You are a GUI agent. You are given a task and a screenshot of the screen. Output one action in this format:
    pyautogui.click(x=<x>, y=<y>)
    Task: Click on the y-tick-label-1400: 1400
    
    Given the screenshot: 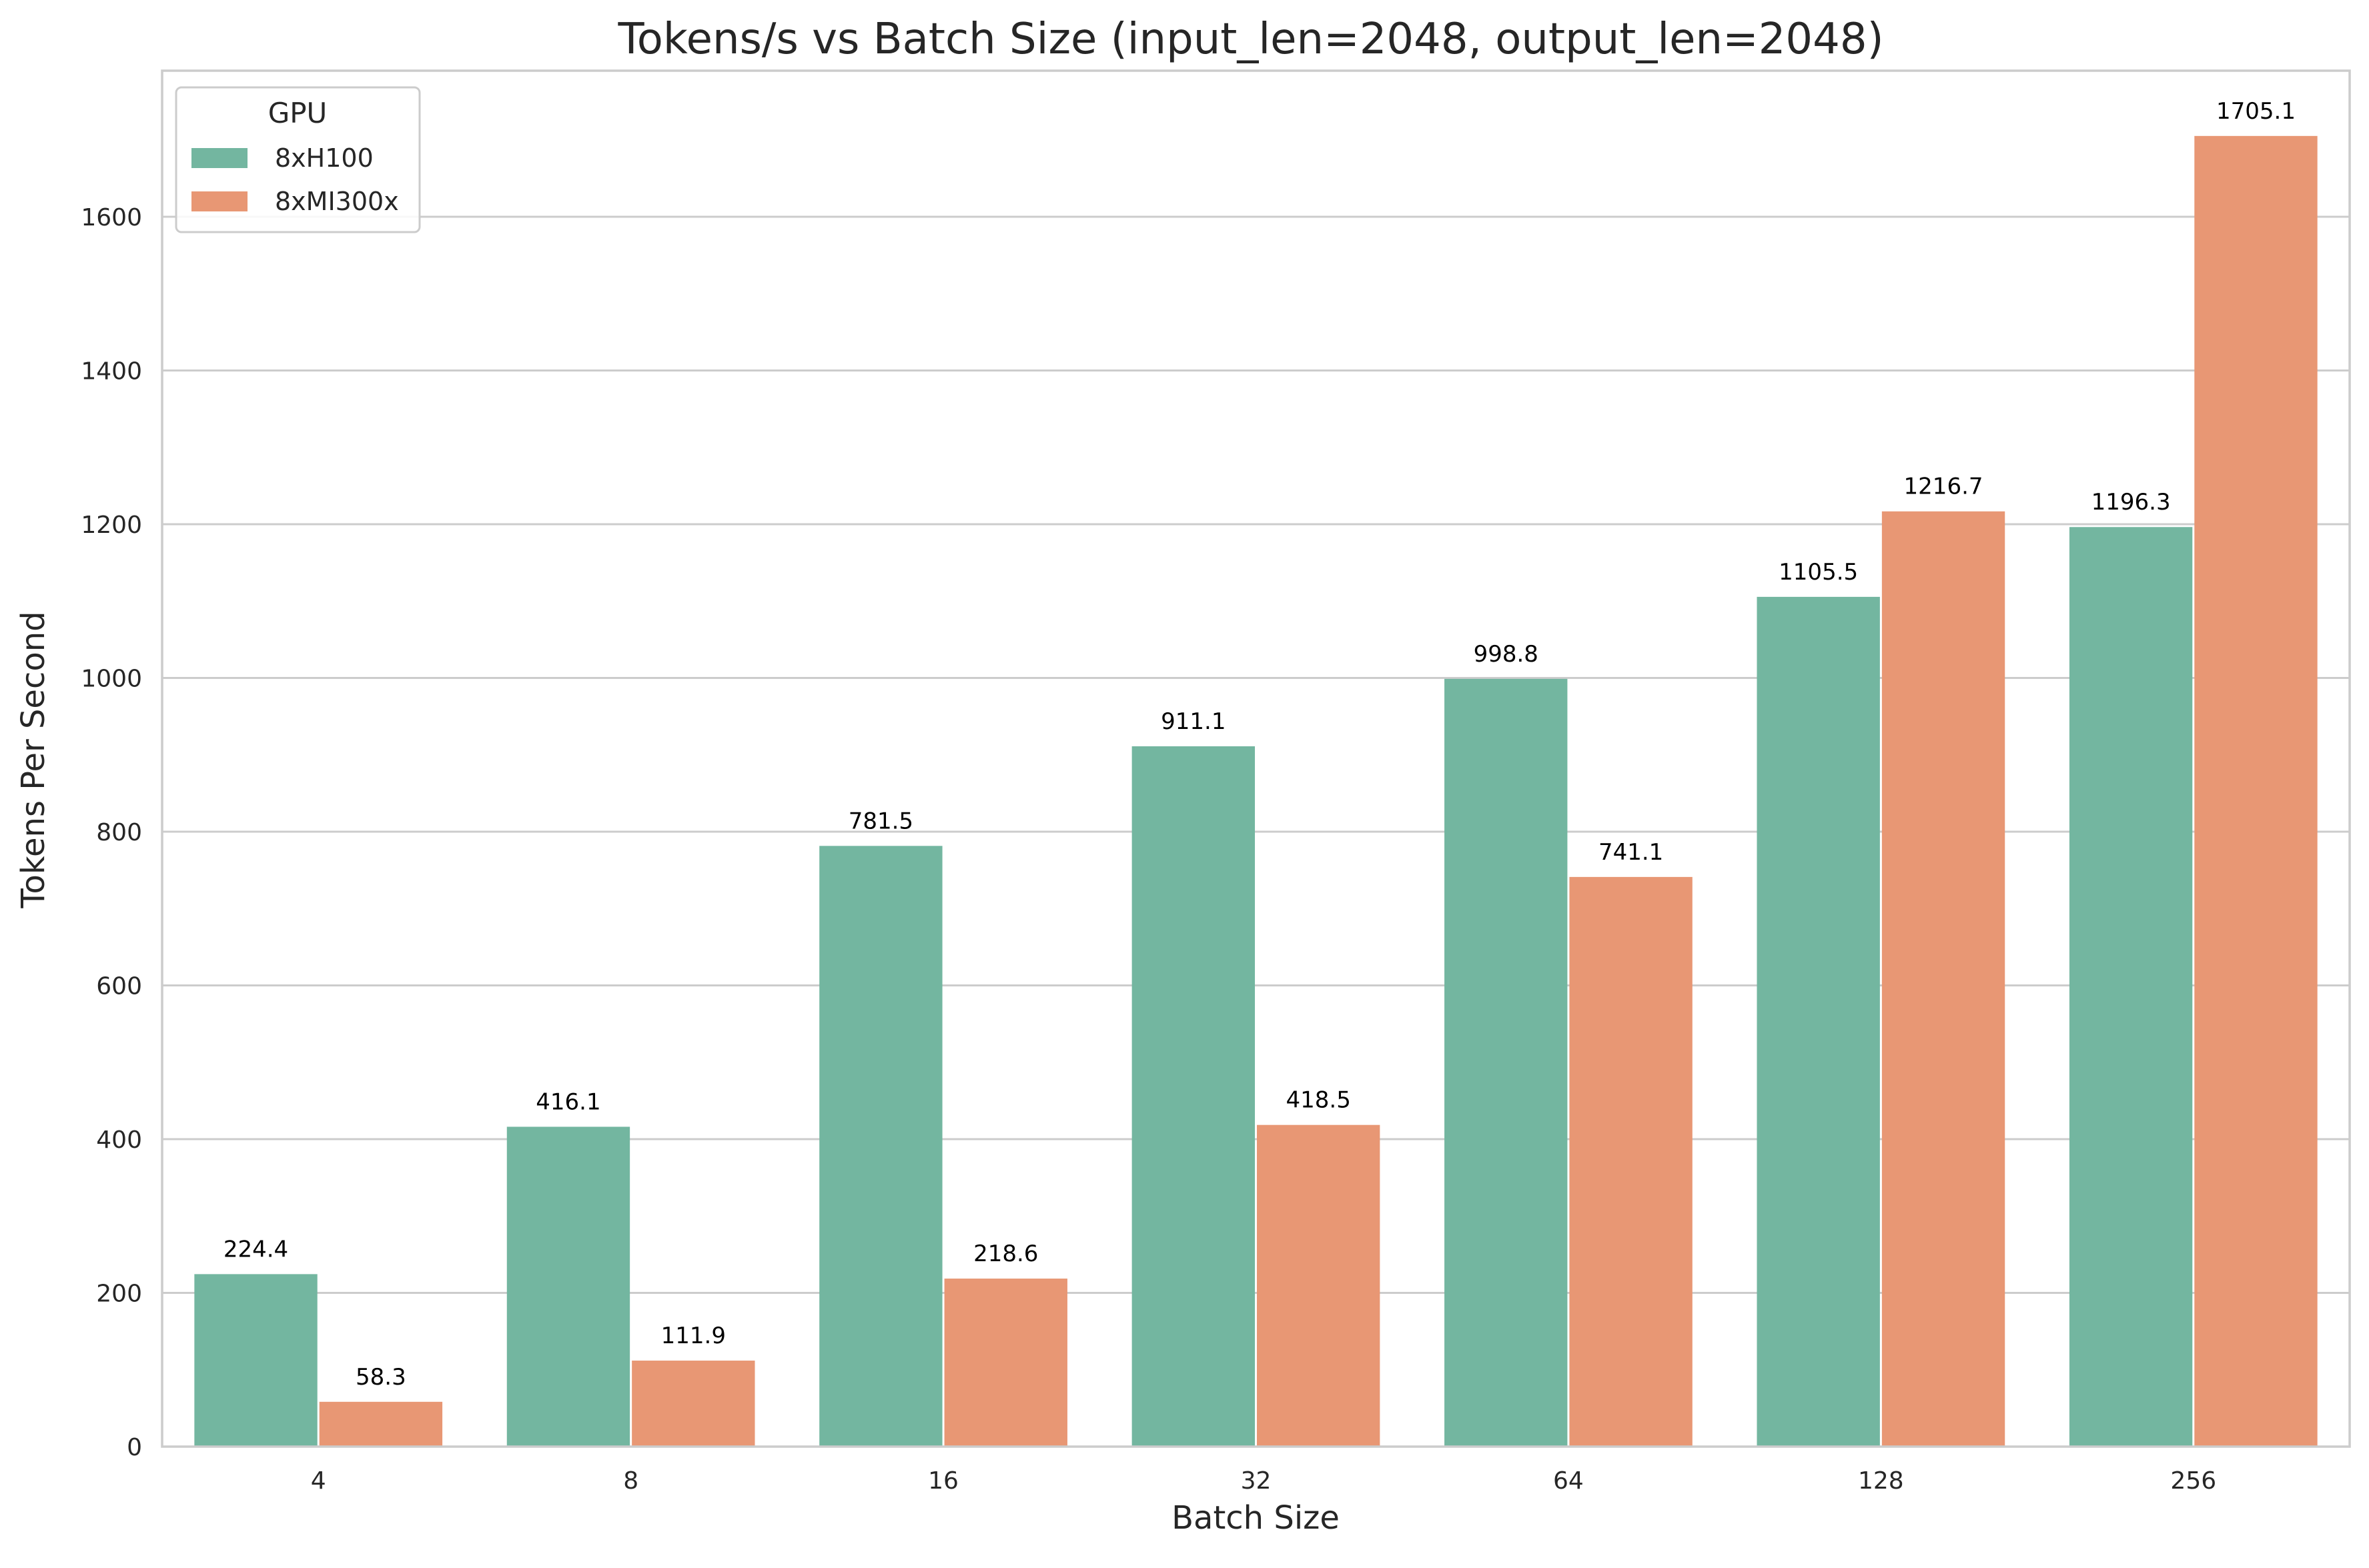 What is the action you would take?
    pyautogui.click(x=111, y=371)
    